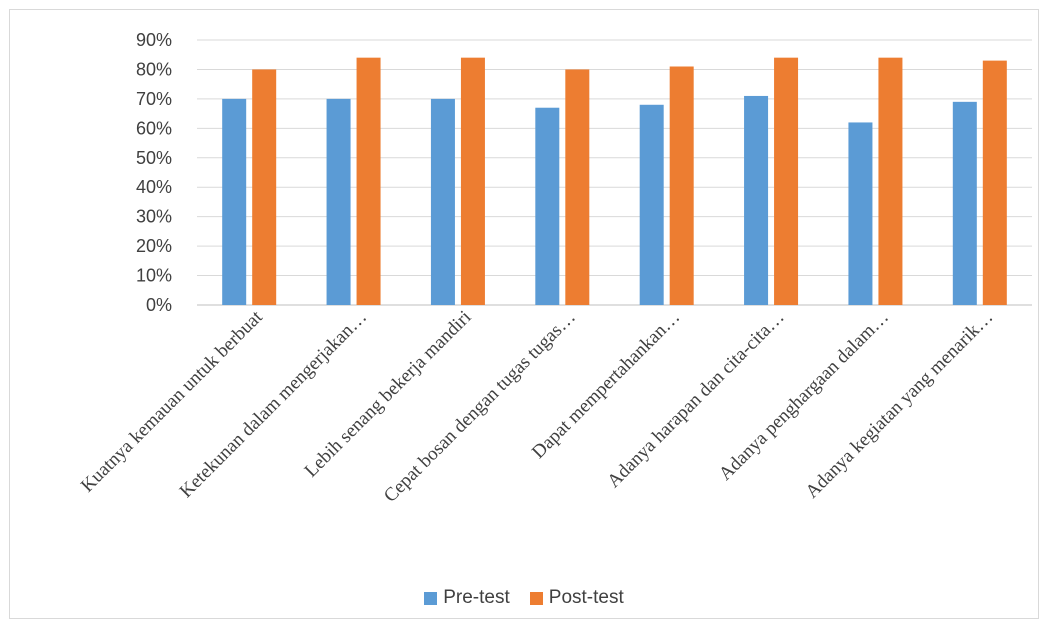 Image resolution: width=1048 pixels, height=628 pixels. What do you see at coordinates (154, 187) in the screenshot?
I see `y-tick-label: 40%` at bounding box center [154, 187].